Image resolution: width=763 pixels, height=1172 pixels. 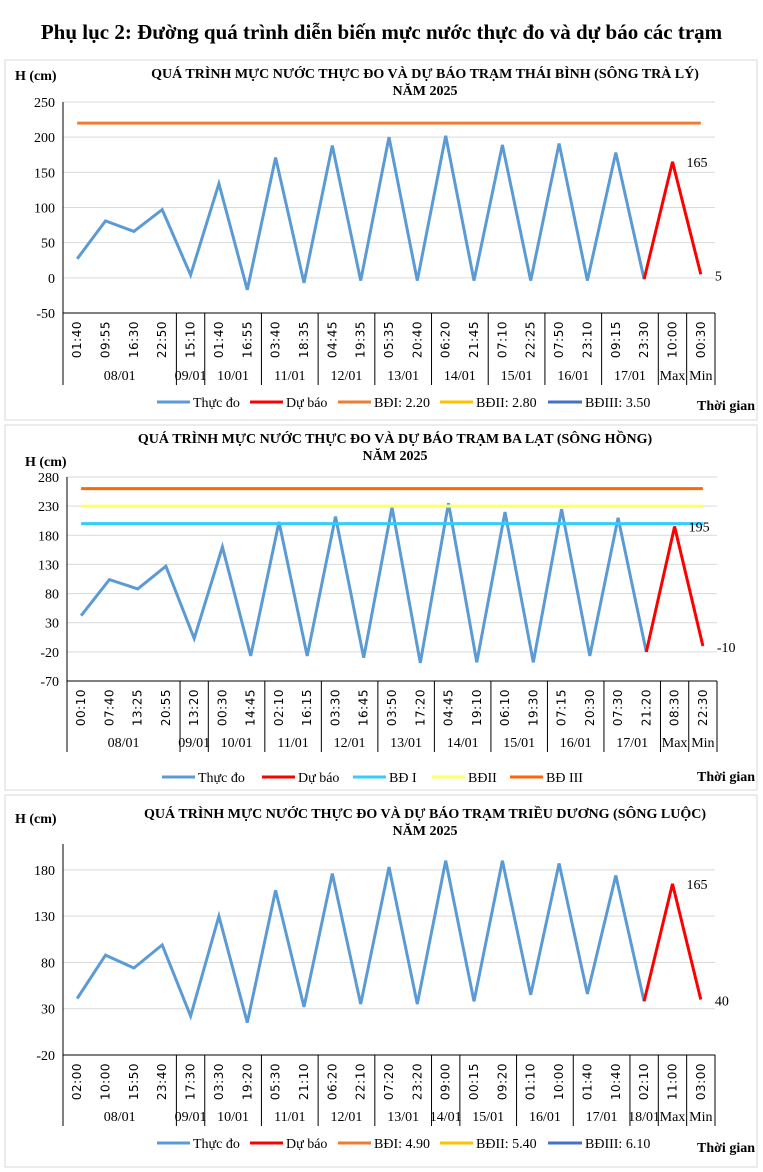 I want to click on y-tick-label: 30, so click(x=48, y=1010).